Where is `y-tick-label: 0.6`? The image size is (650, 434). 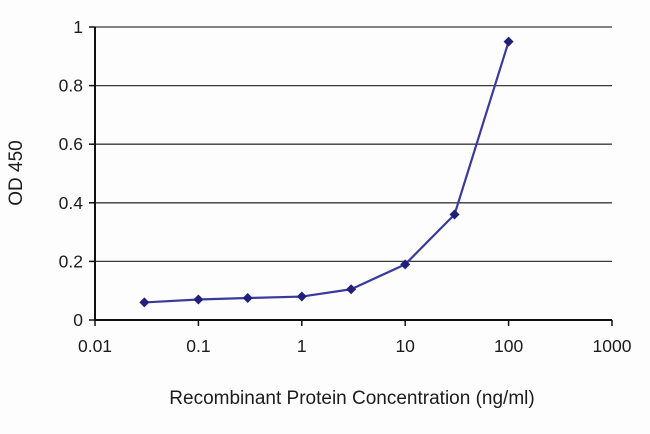
y-tick-label: 0.6 is located at coordinates (71, 144).